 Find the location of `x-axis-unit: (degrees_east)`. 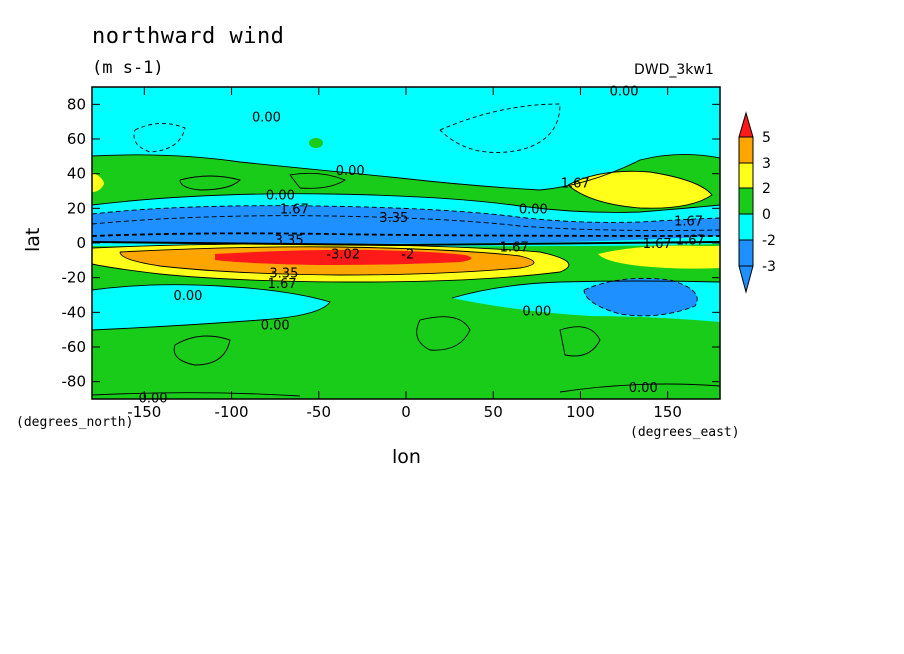

x-axis-unit: (degrees_east) is located at coordinates (685, 432).